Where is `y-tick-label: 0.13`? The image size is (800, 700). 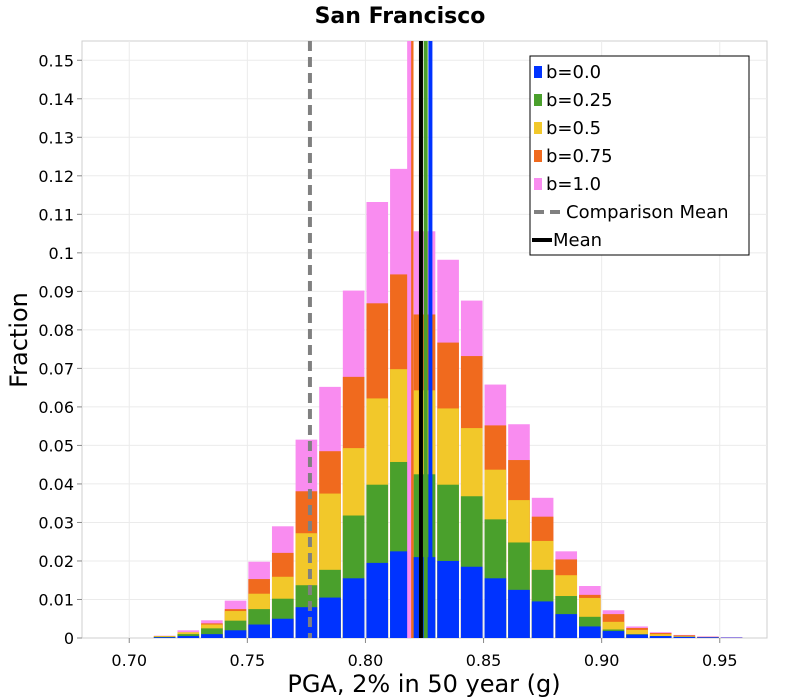 y-tick-label: 0.13 is located at coordinates (56, 137).